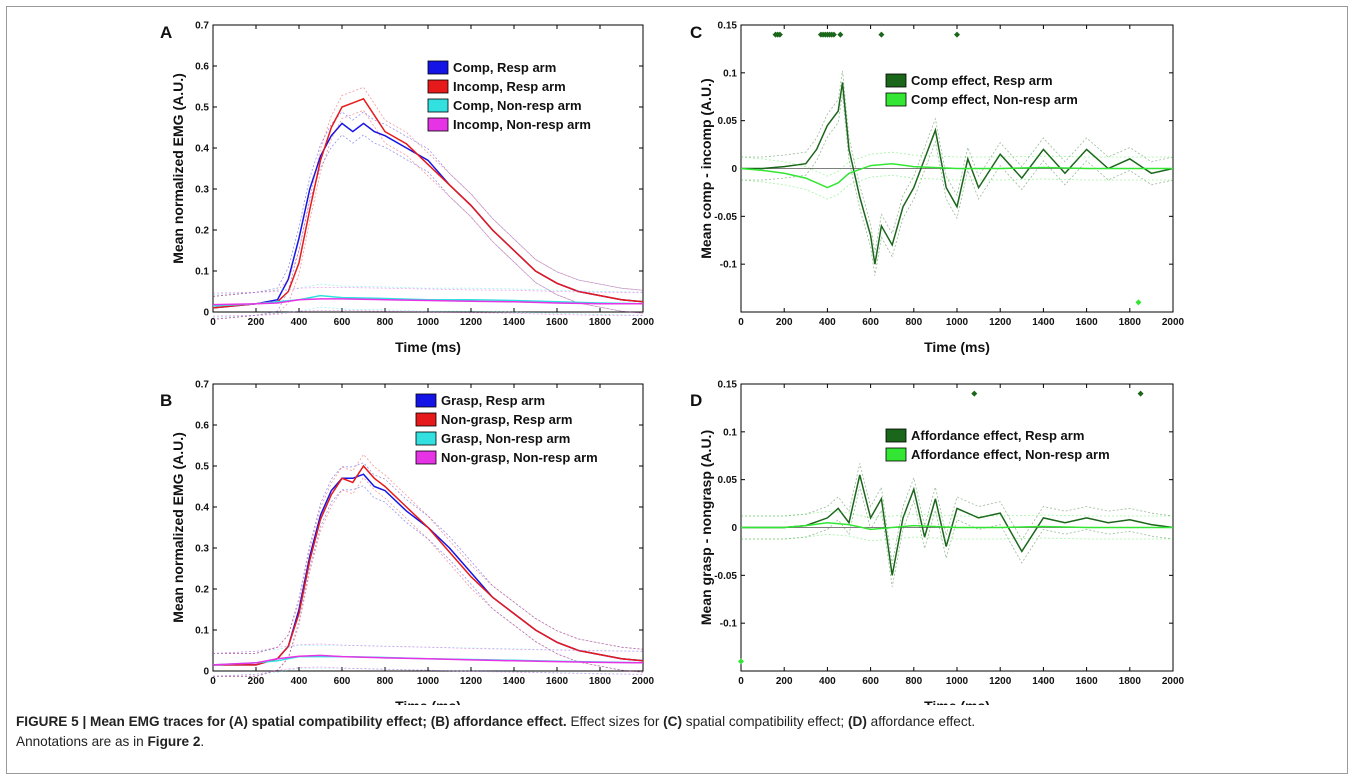 This screenshot has width=1356, height=783. Describe the element at coordinates (857, 721) in the screenshot. I see `caption-d-tag: (D)` at that location.